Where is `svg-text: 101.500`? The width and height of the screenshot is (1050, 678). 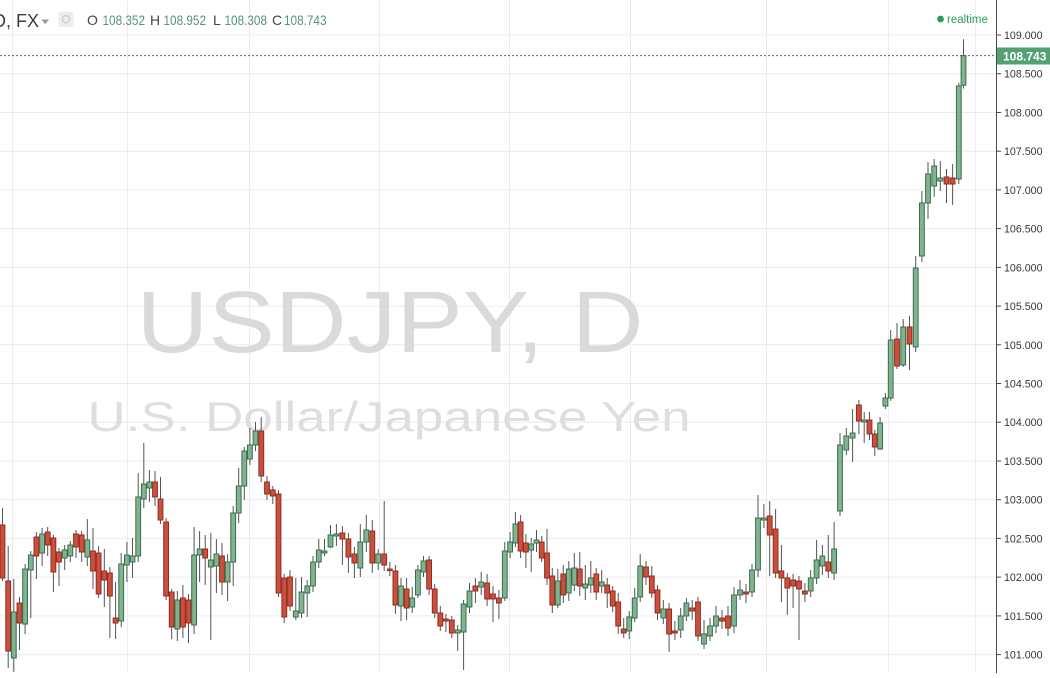 svg-text: 101.500 is located at coordinates (1023, 617).